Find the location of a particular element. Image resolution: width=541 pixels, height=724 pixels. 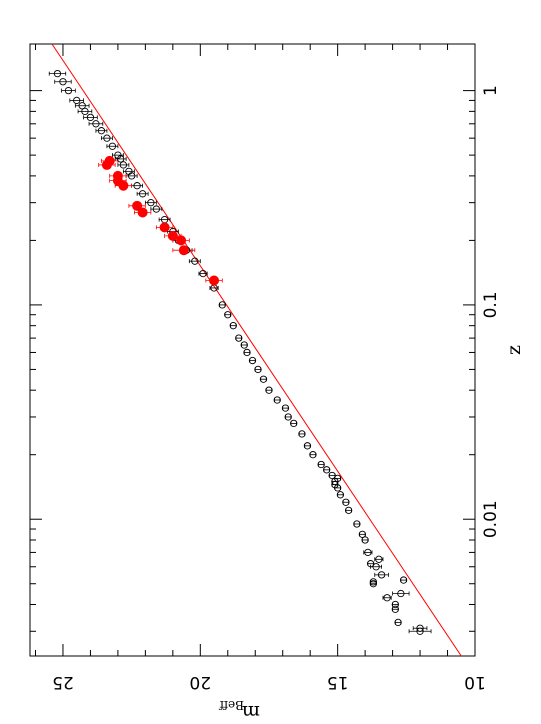

y-tick-label: 10 is located at coordinates (475, 682).